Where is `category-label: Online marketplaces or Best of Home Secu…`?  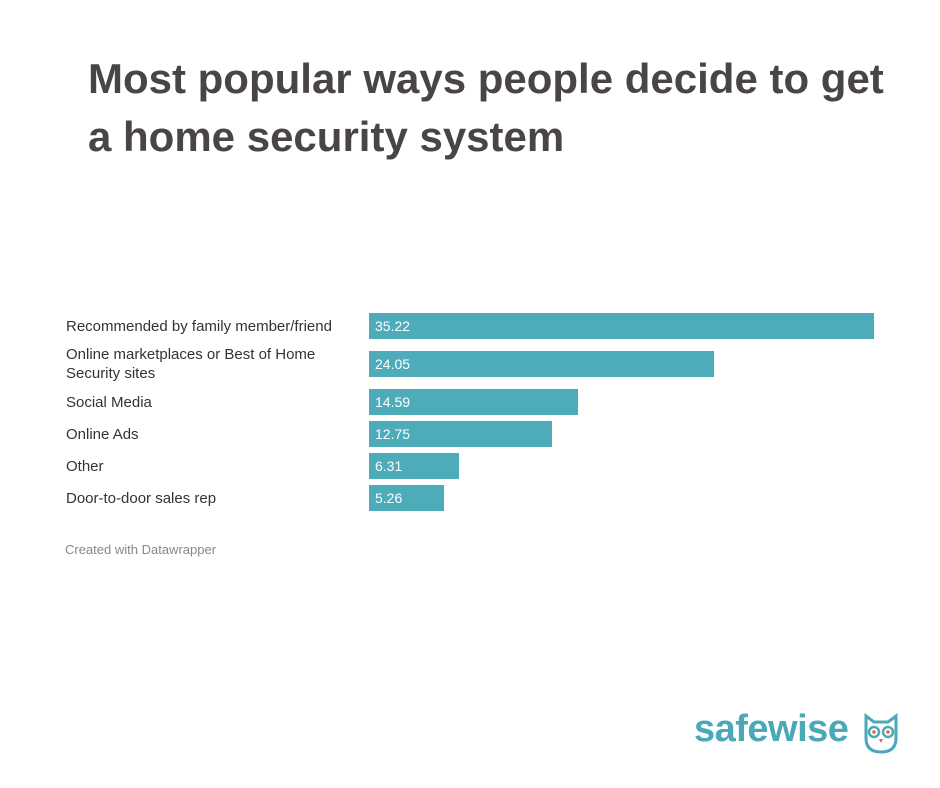
category-label: Online marketplaces or Best of Home Secu… is located at coordinates (191, 364).